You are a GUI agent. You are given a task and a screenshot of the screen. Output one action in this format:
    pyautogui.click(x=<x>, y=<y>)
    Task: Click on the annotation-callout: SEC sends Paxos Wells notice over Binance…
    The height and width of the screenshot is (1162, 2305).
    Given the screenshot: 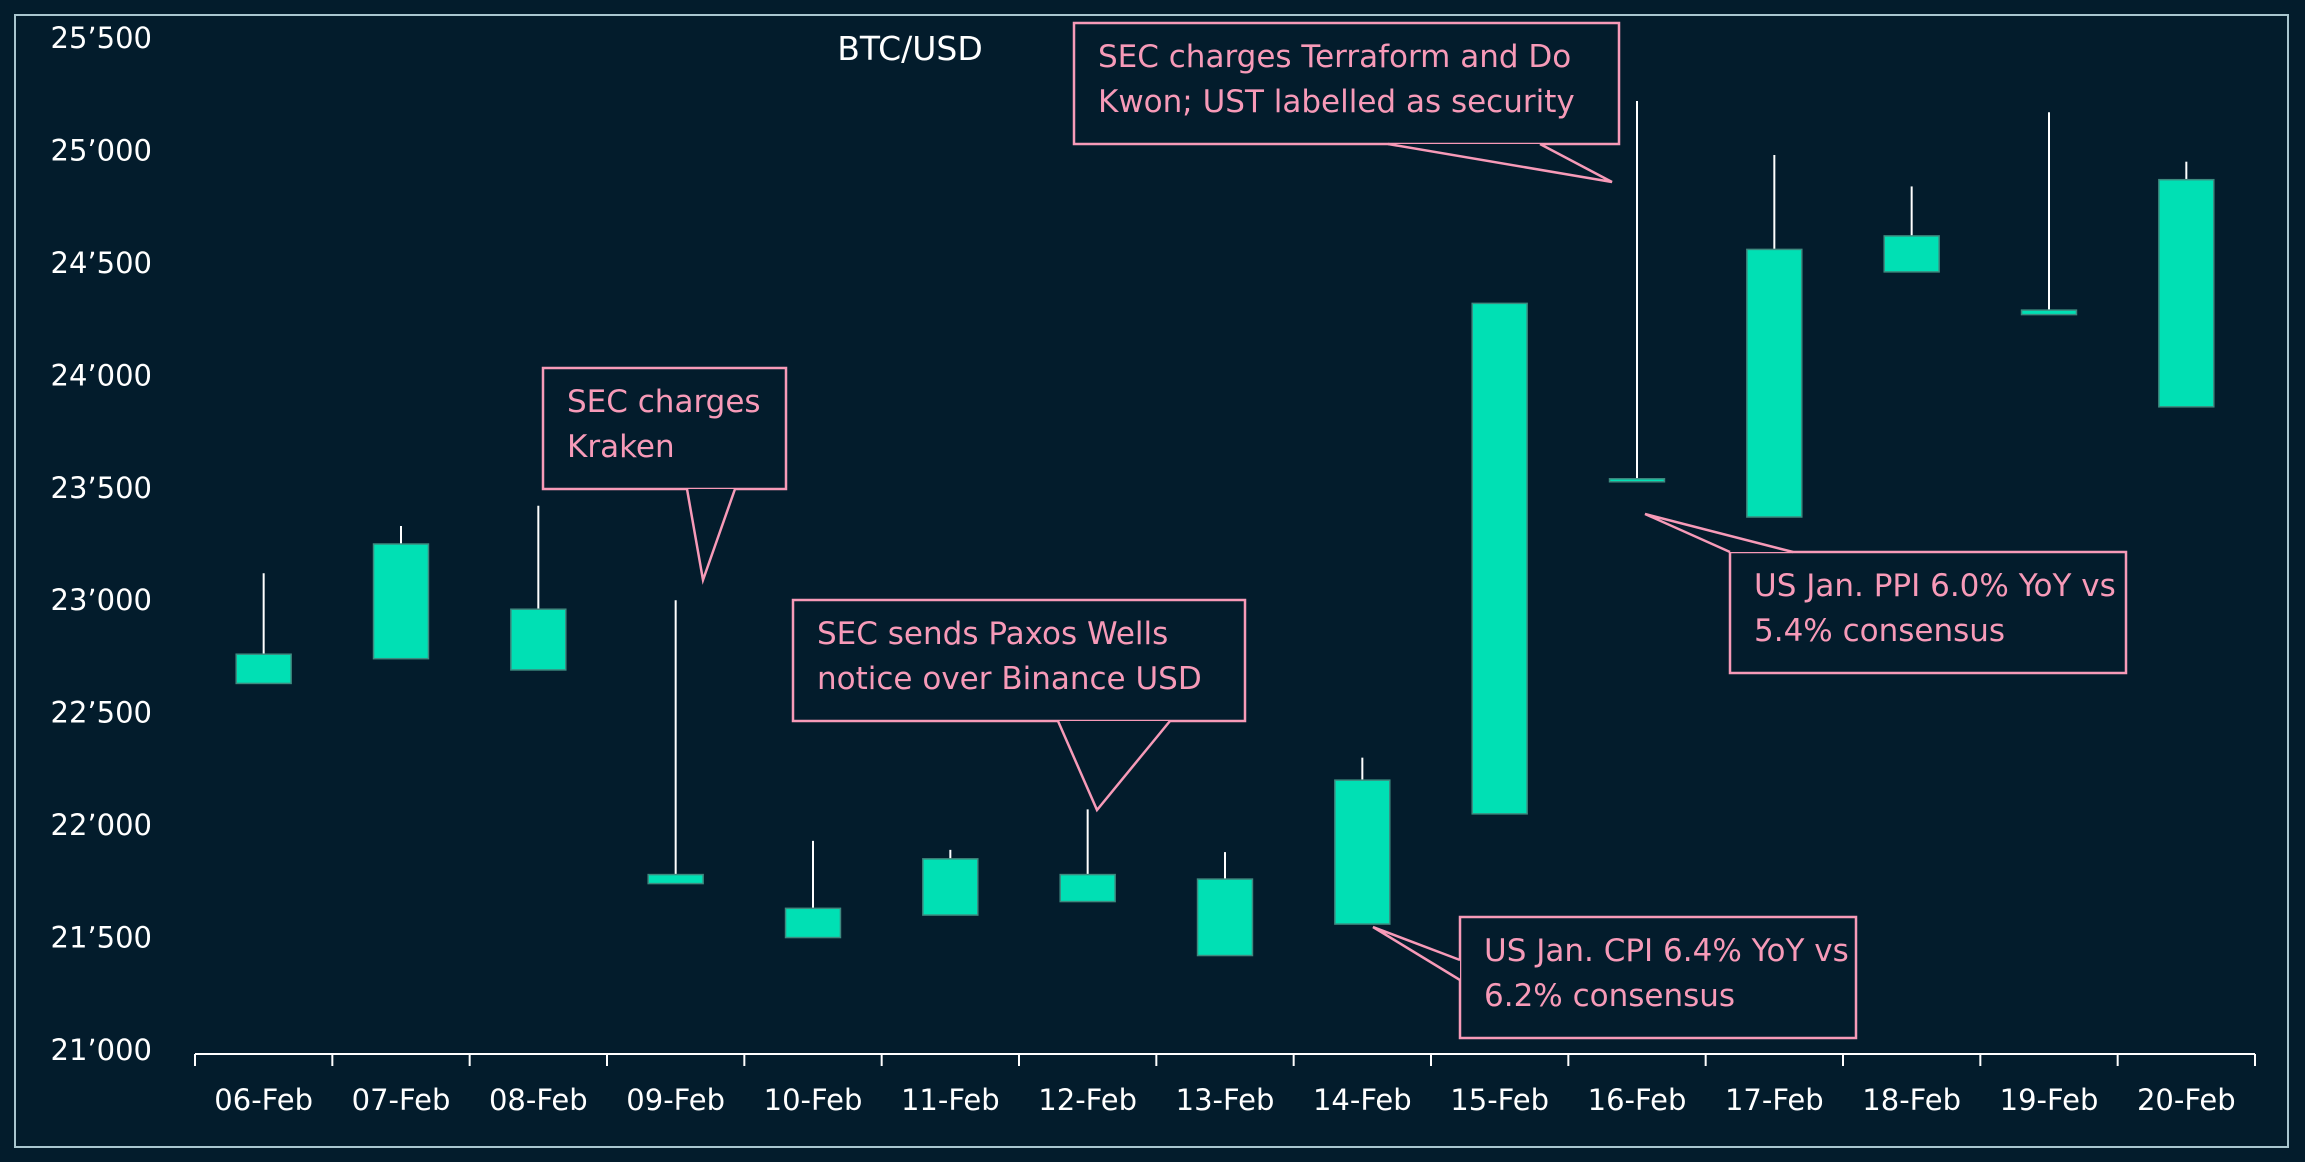 What is the action you would take?
    pyautogui.click(x=1019, y=705)
    